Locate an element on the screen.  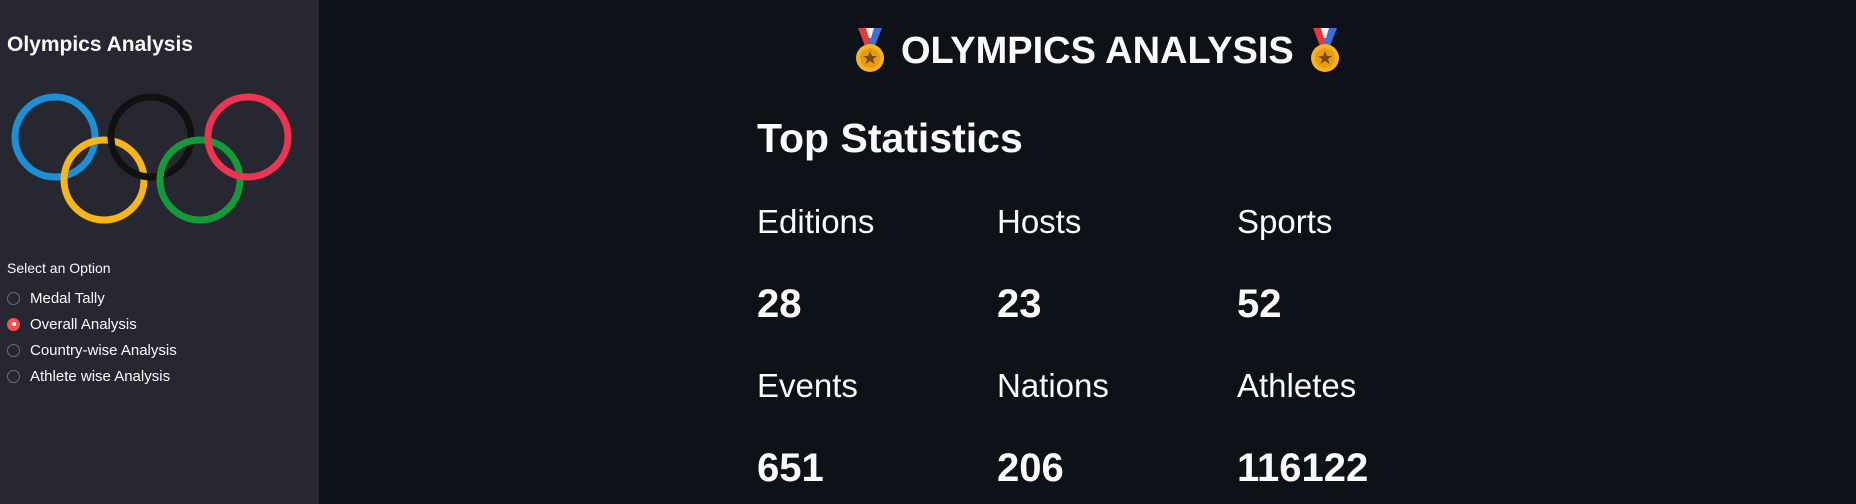
stat-value: 206 is located at coordinates (1030, 468).